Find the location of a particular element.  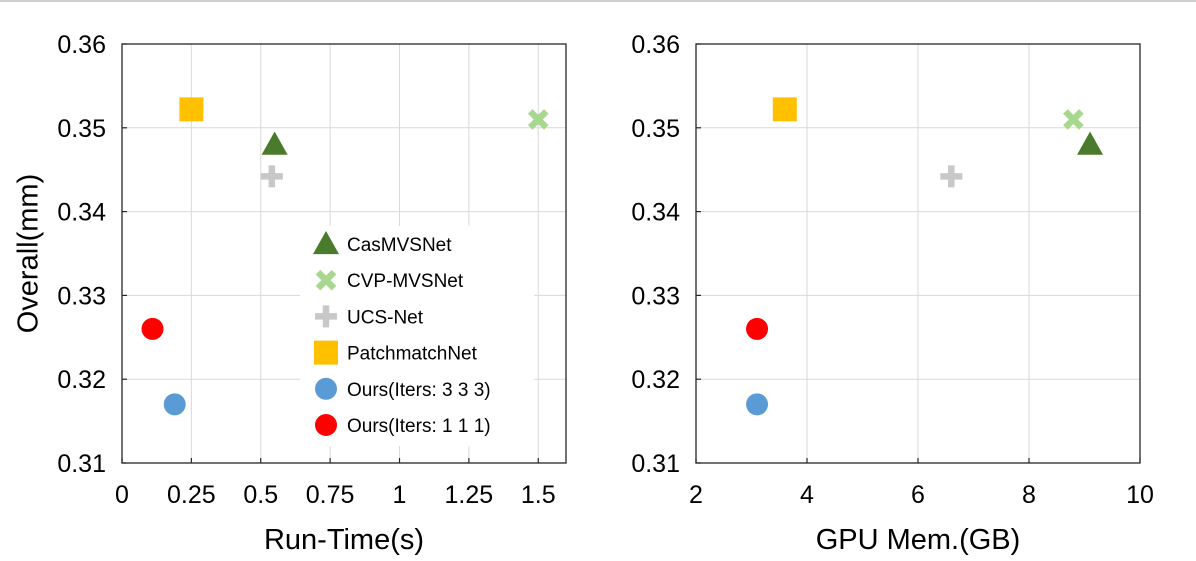

x-tick-label: 0.5 is located at coordinates (260, 495).